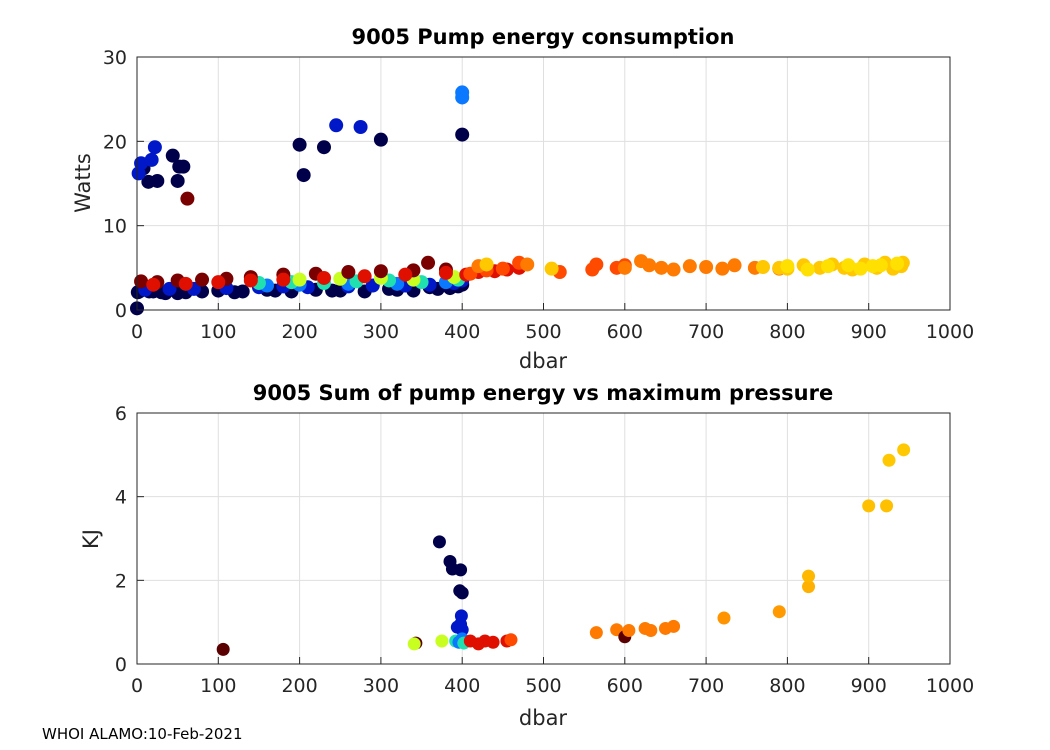 The width and height of the screenshot is (1050, 750). Describe the element at coordinates (381, 332) in the screenshot. I see `x-tick-label: 300` at that location.